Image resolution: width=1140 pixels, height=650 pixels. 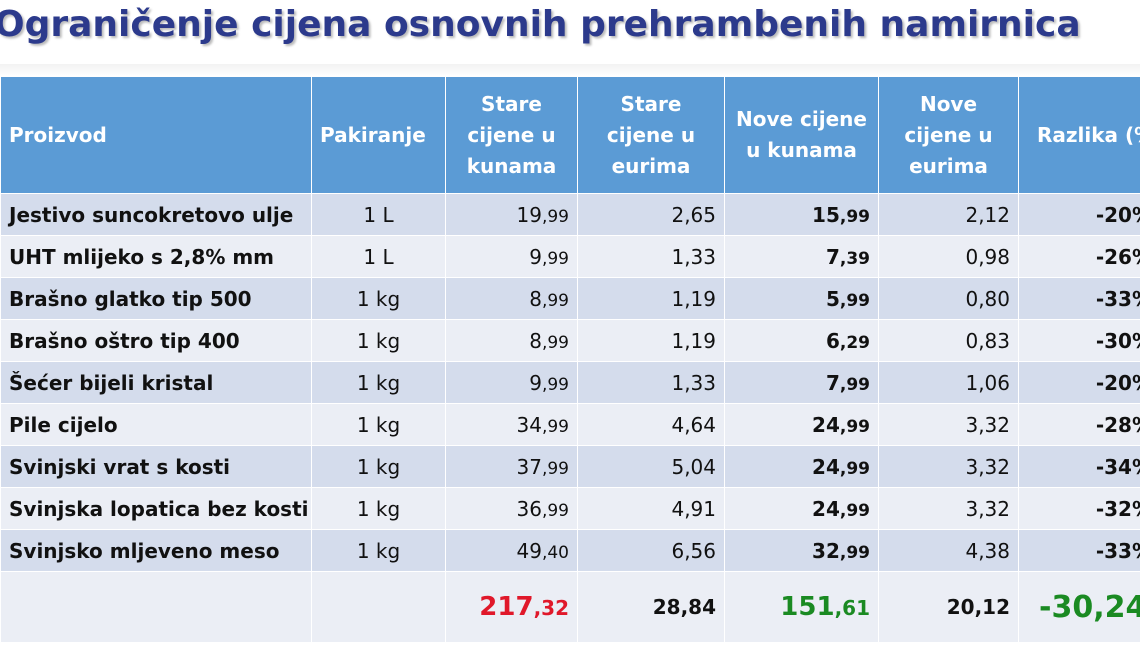 What do you see at coordinates (378, 135) in the screenshot?
I see `header-packaging: Pakiranje` at bounding box center [378, 135].